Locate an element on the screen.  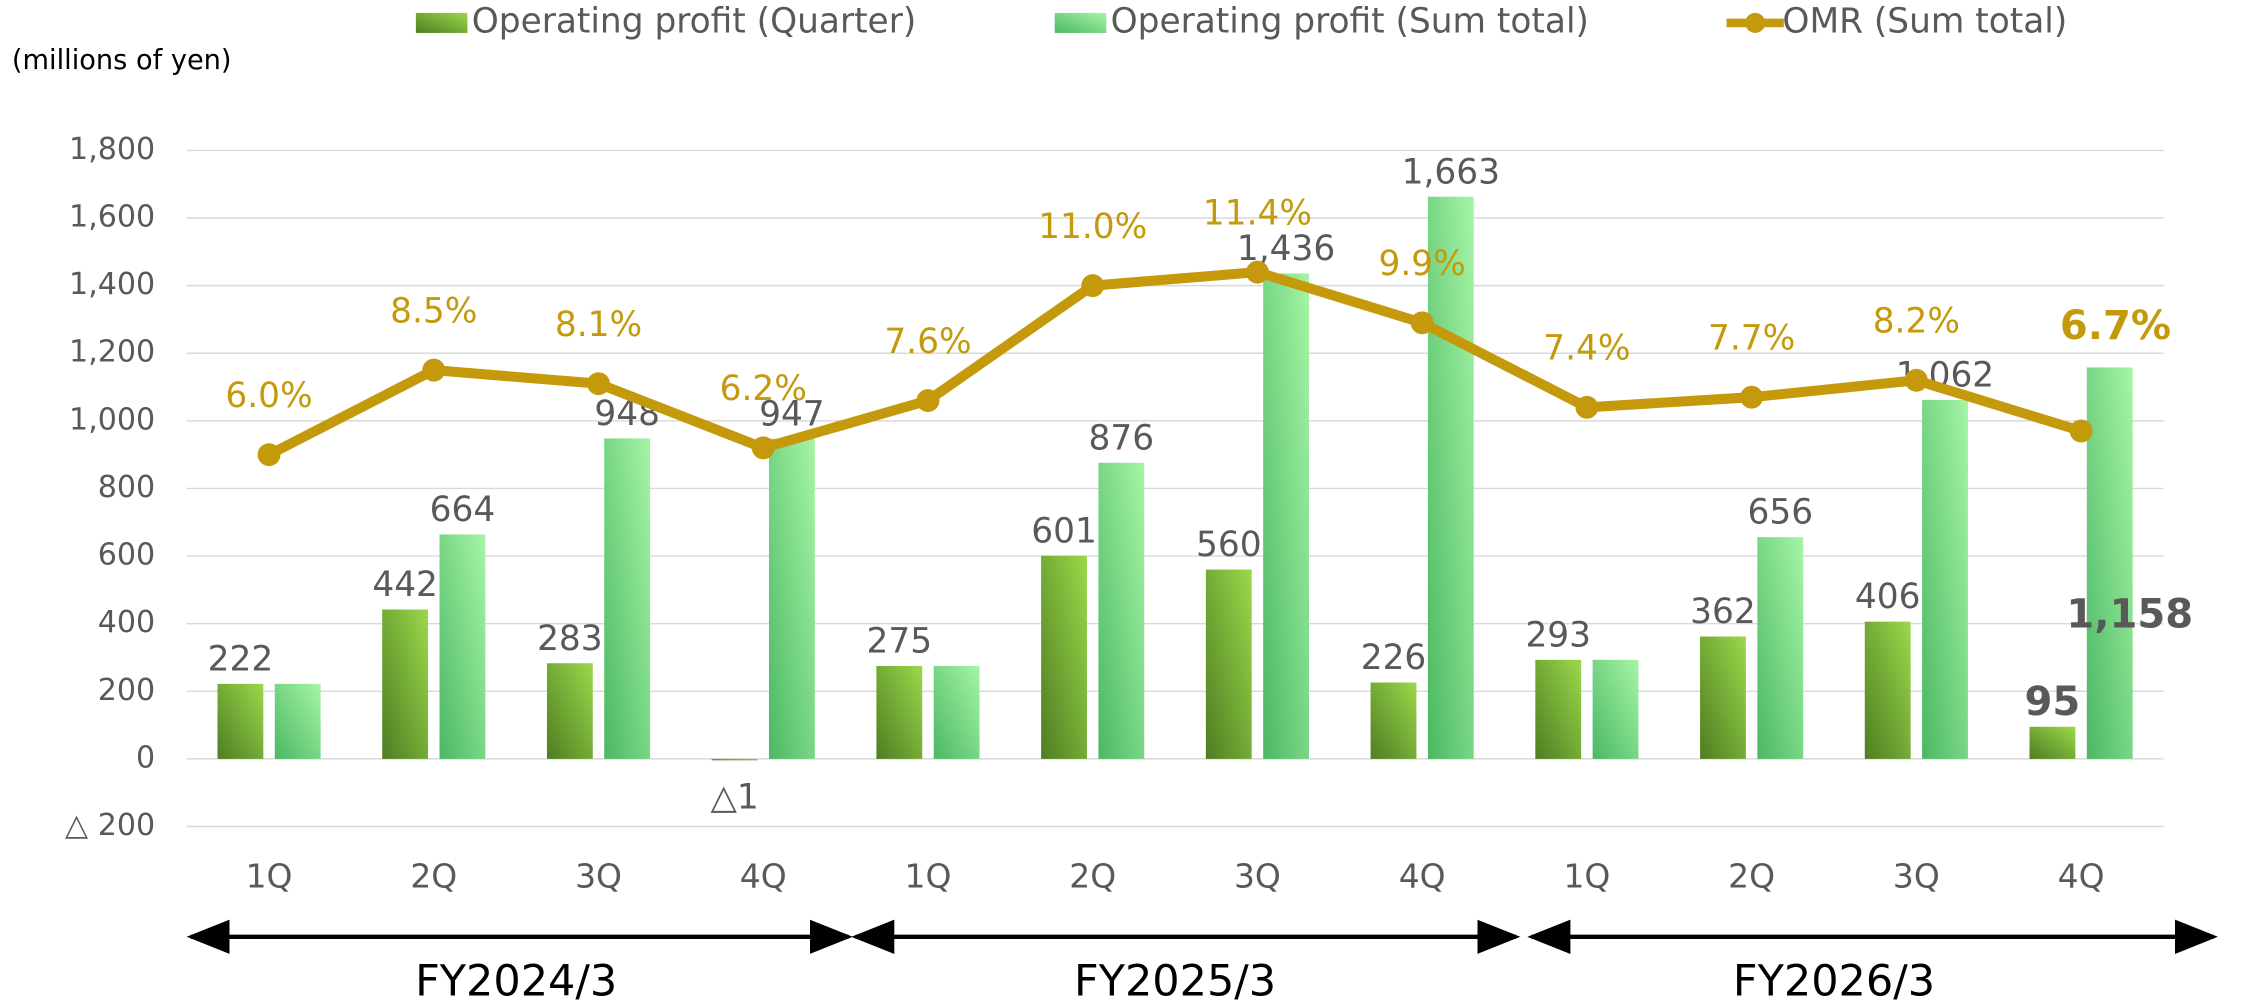
group-label: FY2025/3 is located at coordinates (1175, 982).